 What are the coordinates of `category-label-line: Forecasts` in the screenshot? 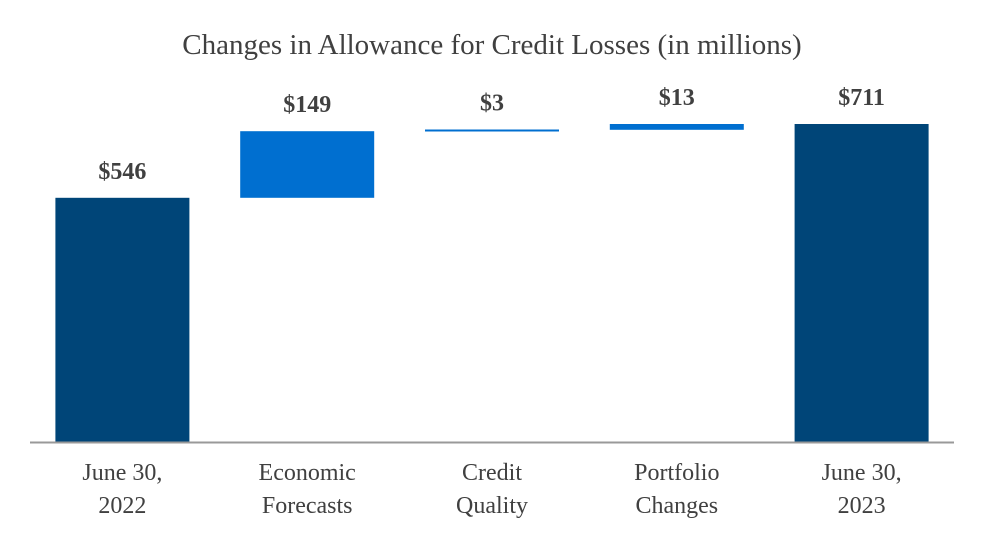 It's located at (307, 506).